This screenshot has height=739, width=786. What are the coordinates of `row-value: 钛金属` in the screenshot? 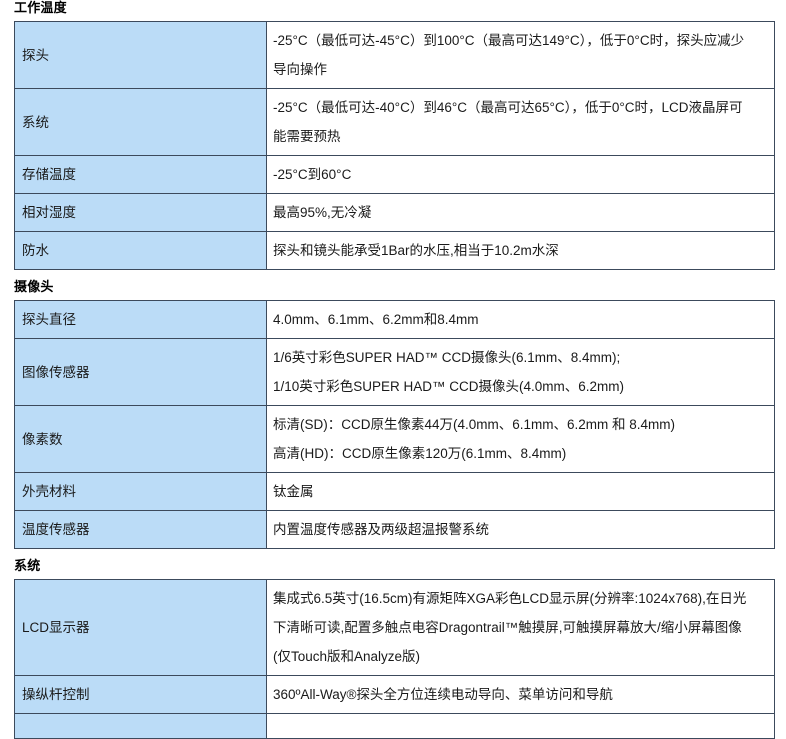 It's located at (520, 491).